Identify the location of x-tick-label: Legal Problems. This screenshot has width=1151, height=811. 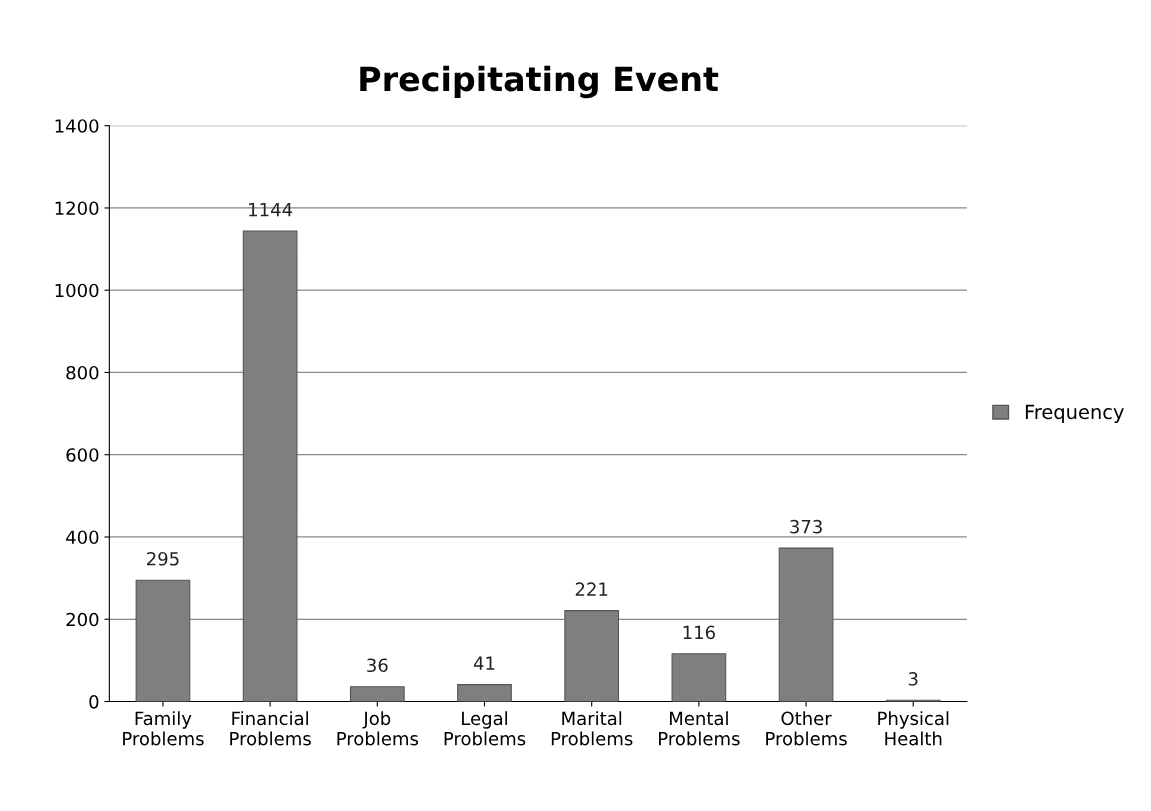
(485, 728).